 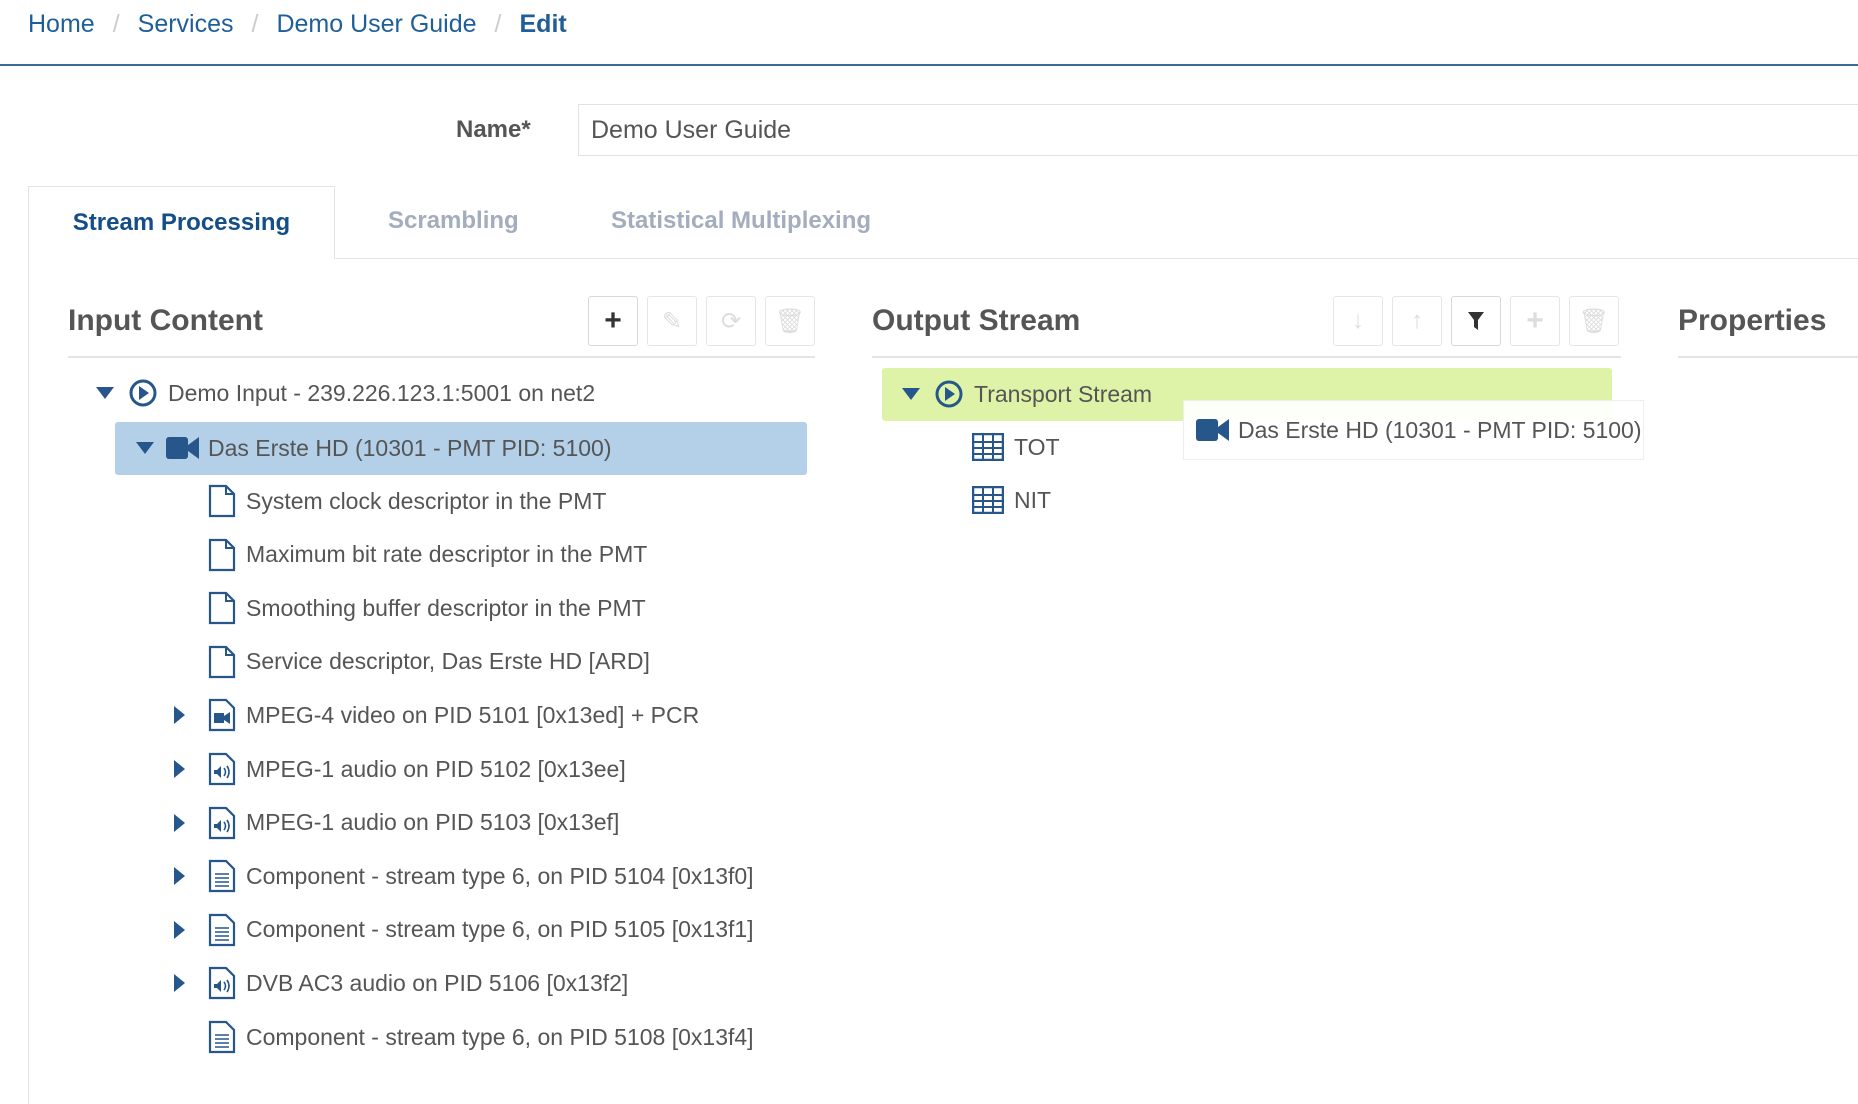 What do you see at coordinates (1011, 500) in the screenshot?
I see `tree-node-nit: NIT` at bounding box center [1011, 500].